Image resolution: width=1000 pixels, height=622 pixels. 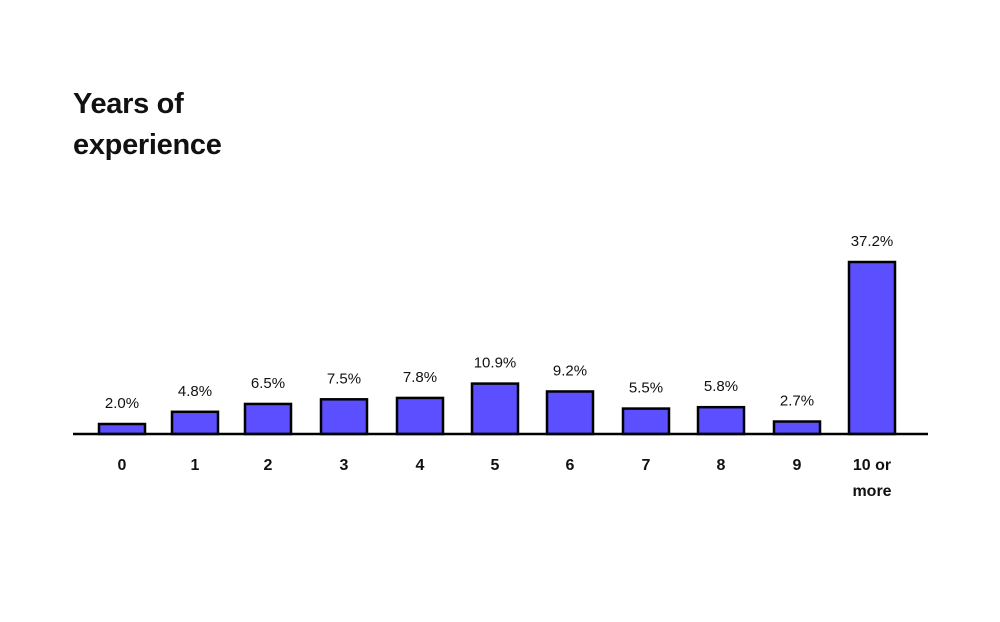 I want to click on category-label-5: 5, so click(x=495, y=465).